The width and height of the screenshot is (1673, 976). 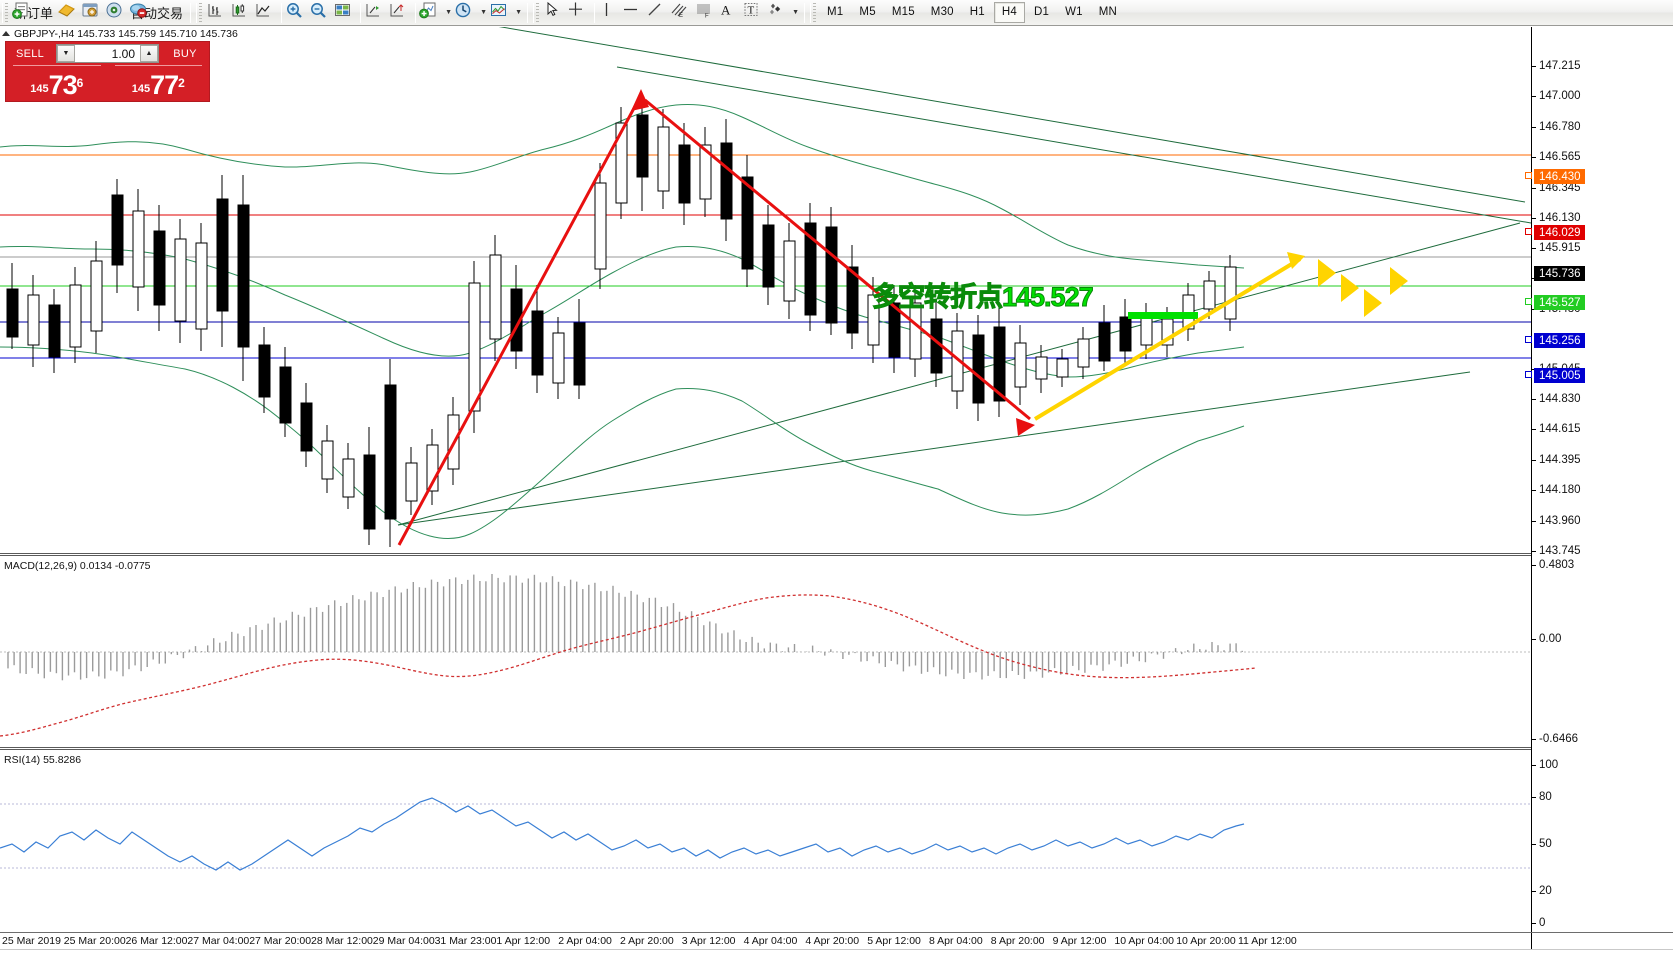 What do you see at coordinates (579, 13) in the screenshot?
I see `crosshair-button` at bounding box center [579, 13].